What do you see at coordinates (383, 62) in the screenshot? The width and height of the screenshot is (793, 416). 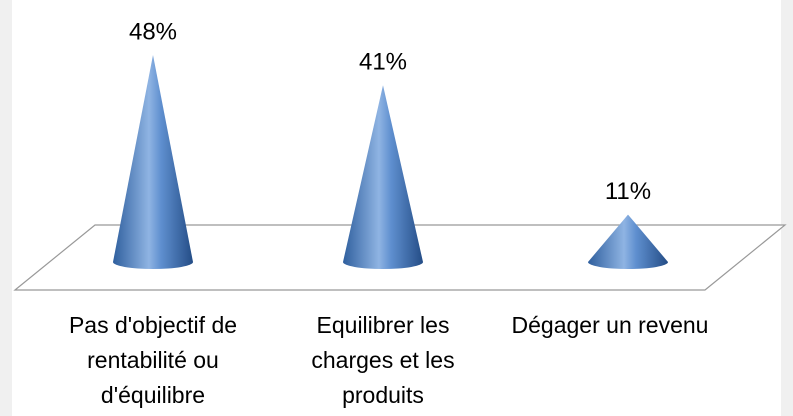 I see `data-label: 41%` at bounding box center [383, 62].